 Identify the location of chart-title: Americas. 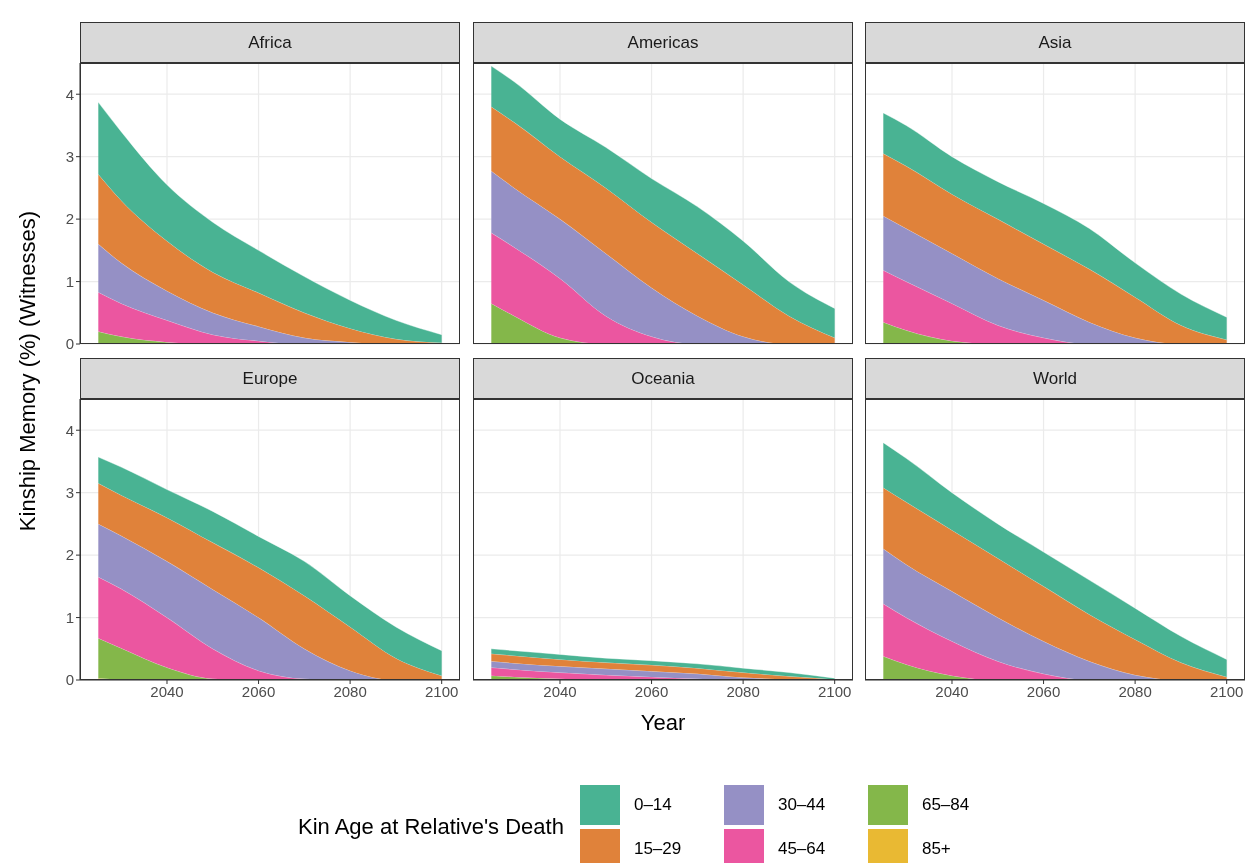
(663, 42).